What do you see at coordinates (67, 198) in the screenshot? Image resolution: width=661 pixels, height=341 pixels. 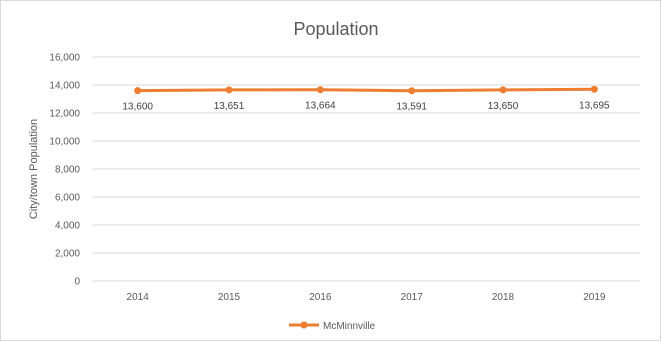 I see `y-tick-label: 6,000` at bounding box center [67, 198].